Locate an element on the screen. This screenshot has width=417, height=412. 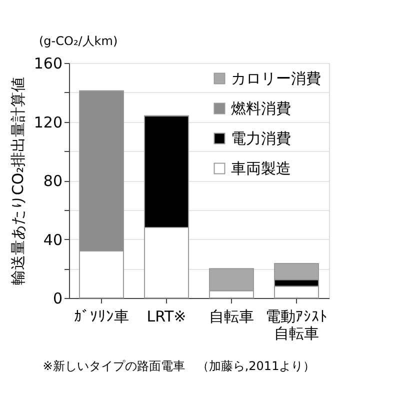
legend-label: カロリー消費 is located at coordinates (276, 79).